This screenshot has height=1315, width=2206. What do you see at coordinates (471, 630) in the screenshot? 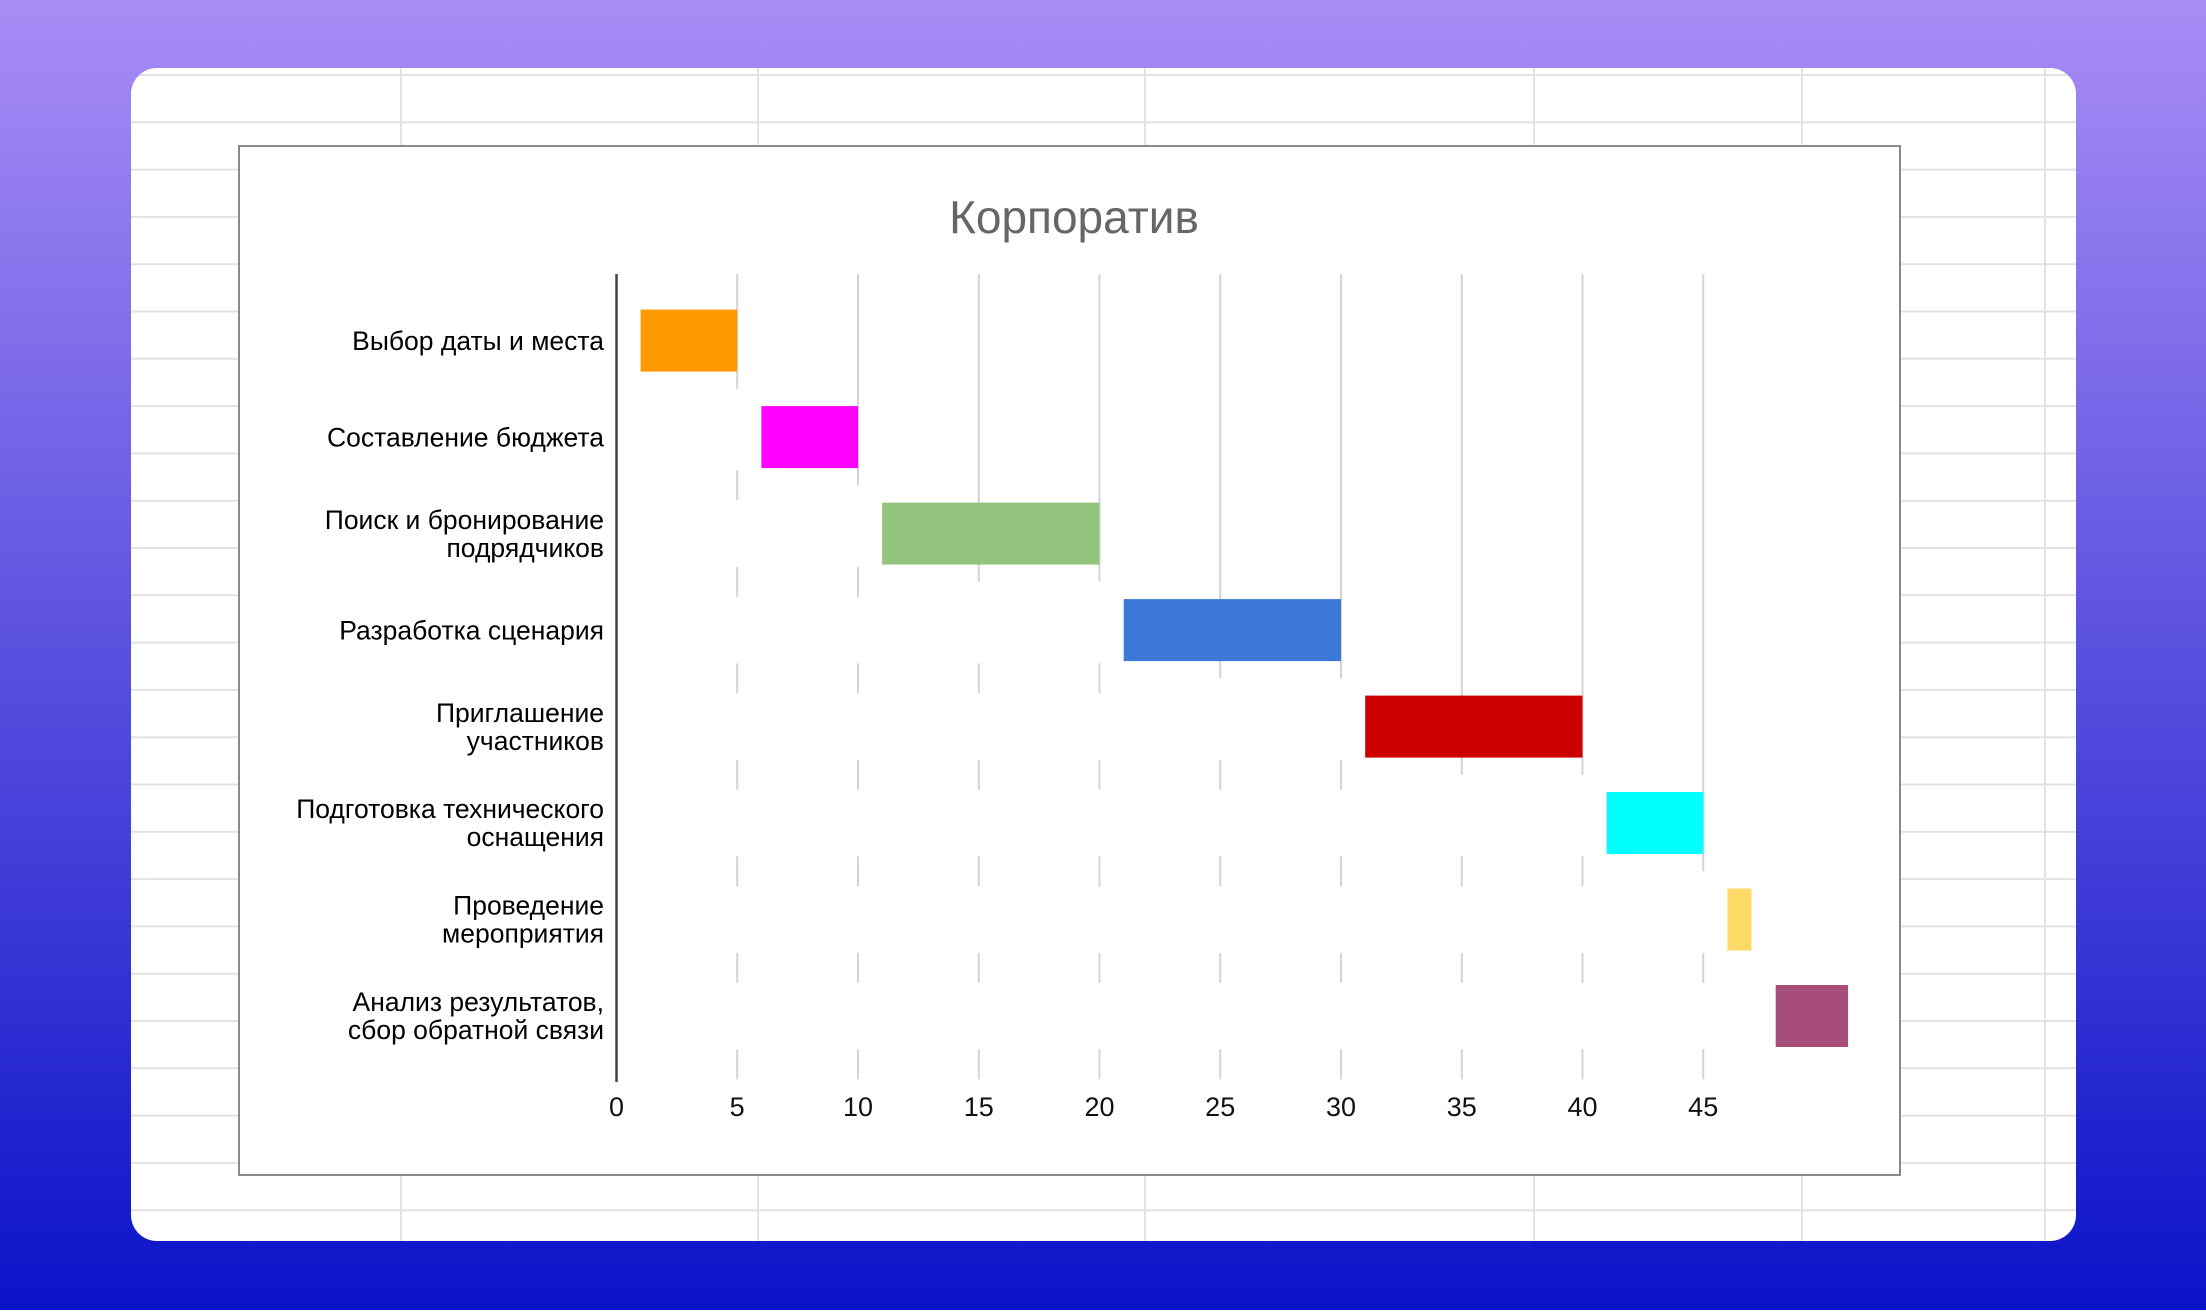
I see `svg-text: Разработка сценария` at bounding box center [471, 630].